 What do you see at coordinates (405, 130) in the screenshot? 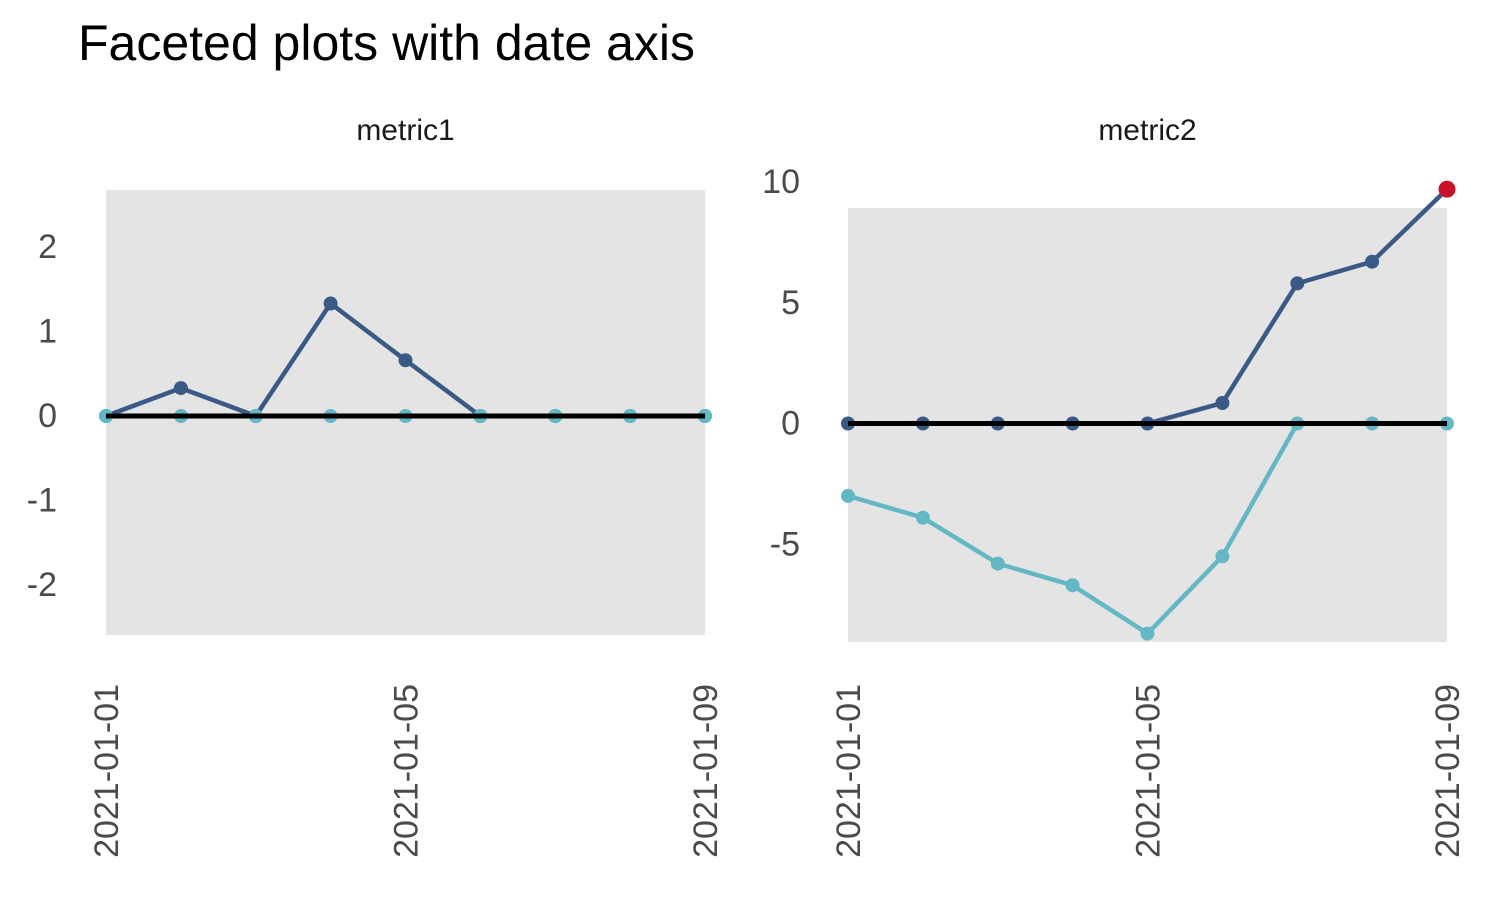
I see `facet-title-metric1: metric1` at bounding box center [405, 130].